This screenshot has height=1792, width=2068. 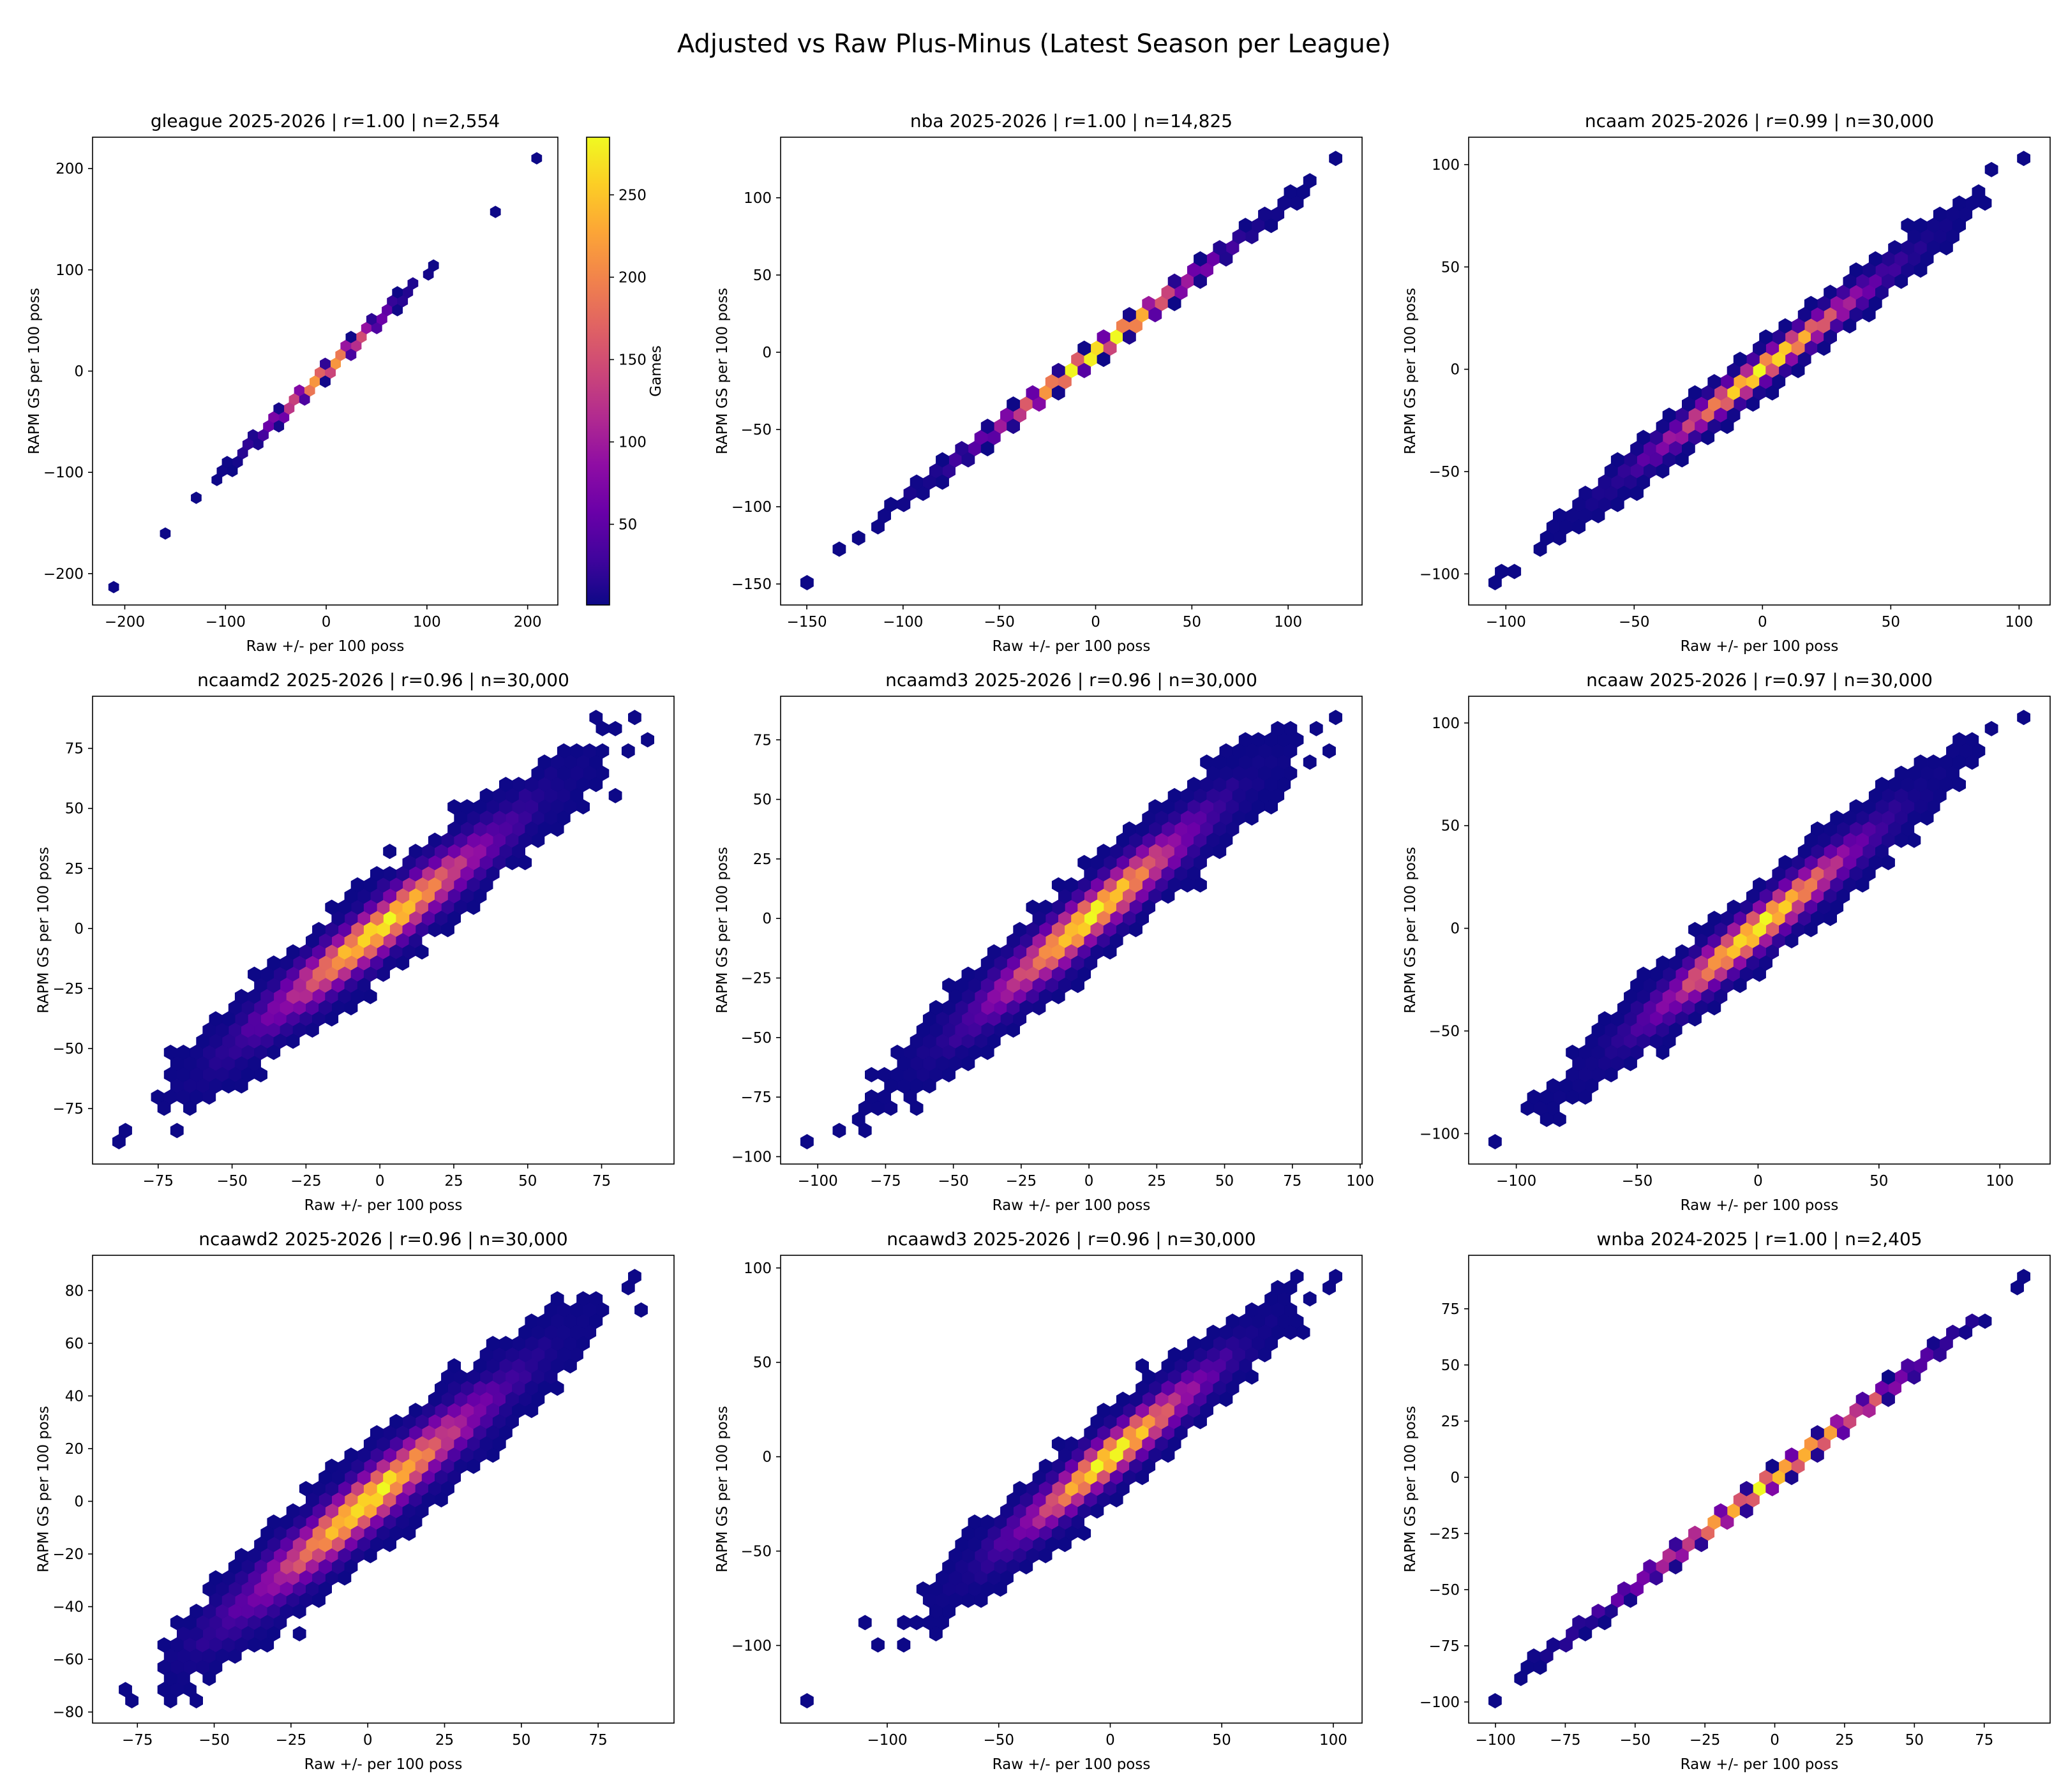 What do you see at coordinates (383, 1239) in the screenshot?
I see `subplot-title: ncaawd2 2025-2026 | r=0.96 | n=30,000` at bounding box center [383, 1239].